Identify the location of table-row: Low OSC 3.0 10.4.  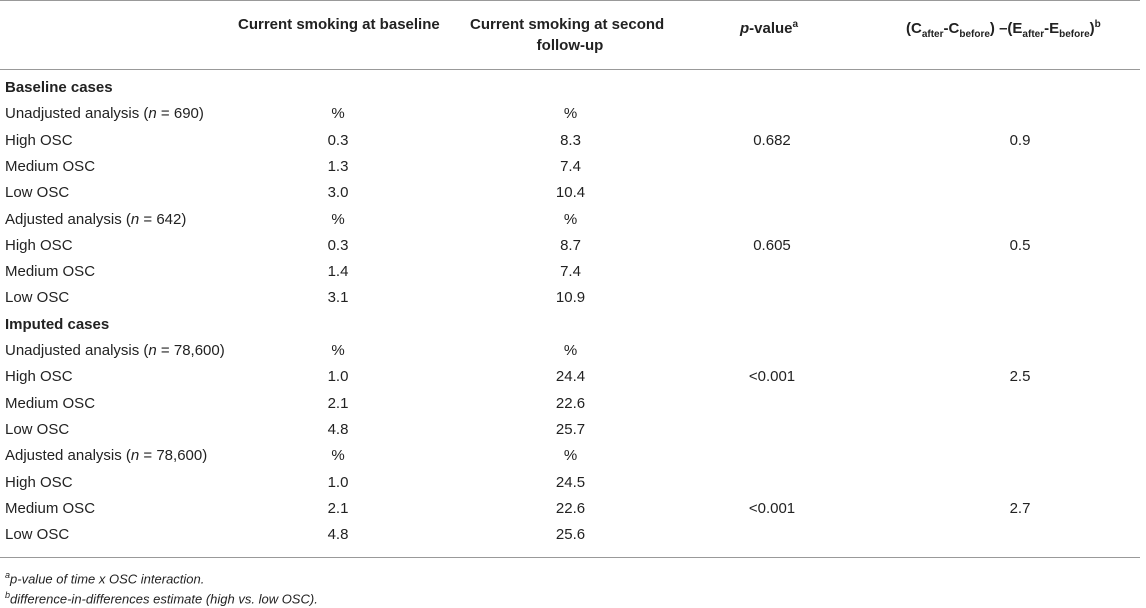
(570, 193).